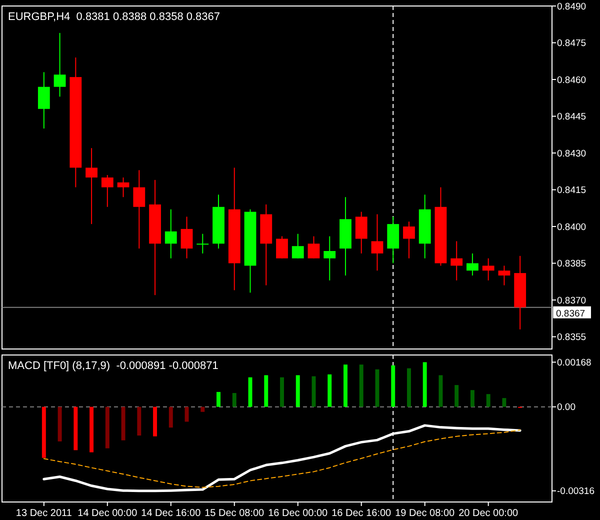 The image size is (600, 520). What do you see at coordinates (571, 190) in the screenshot?
I see `y-tick-label: 0.8415` at bounding box center [571, 190].